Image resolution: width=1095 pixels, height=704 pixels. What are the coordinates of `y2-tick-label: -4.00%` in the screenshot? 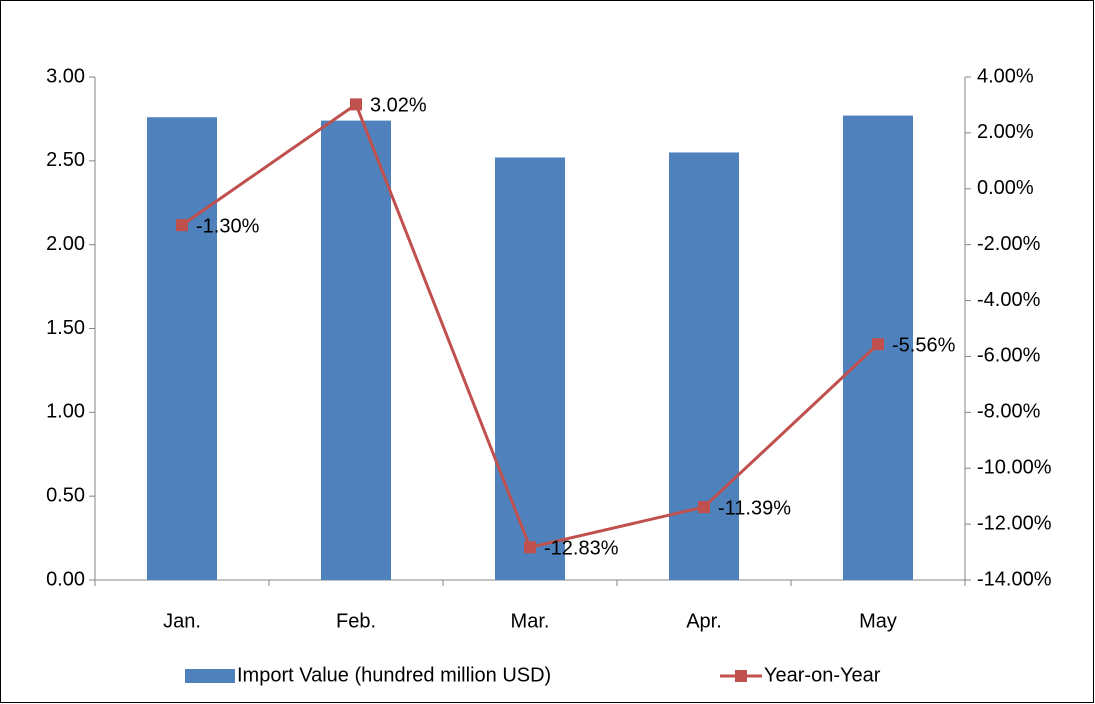 It's located at (1009, 300).